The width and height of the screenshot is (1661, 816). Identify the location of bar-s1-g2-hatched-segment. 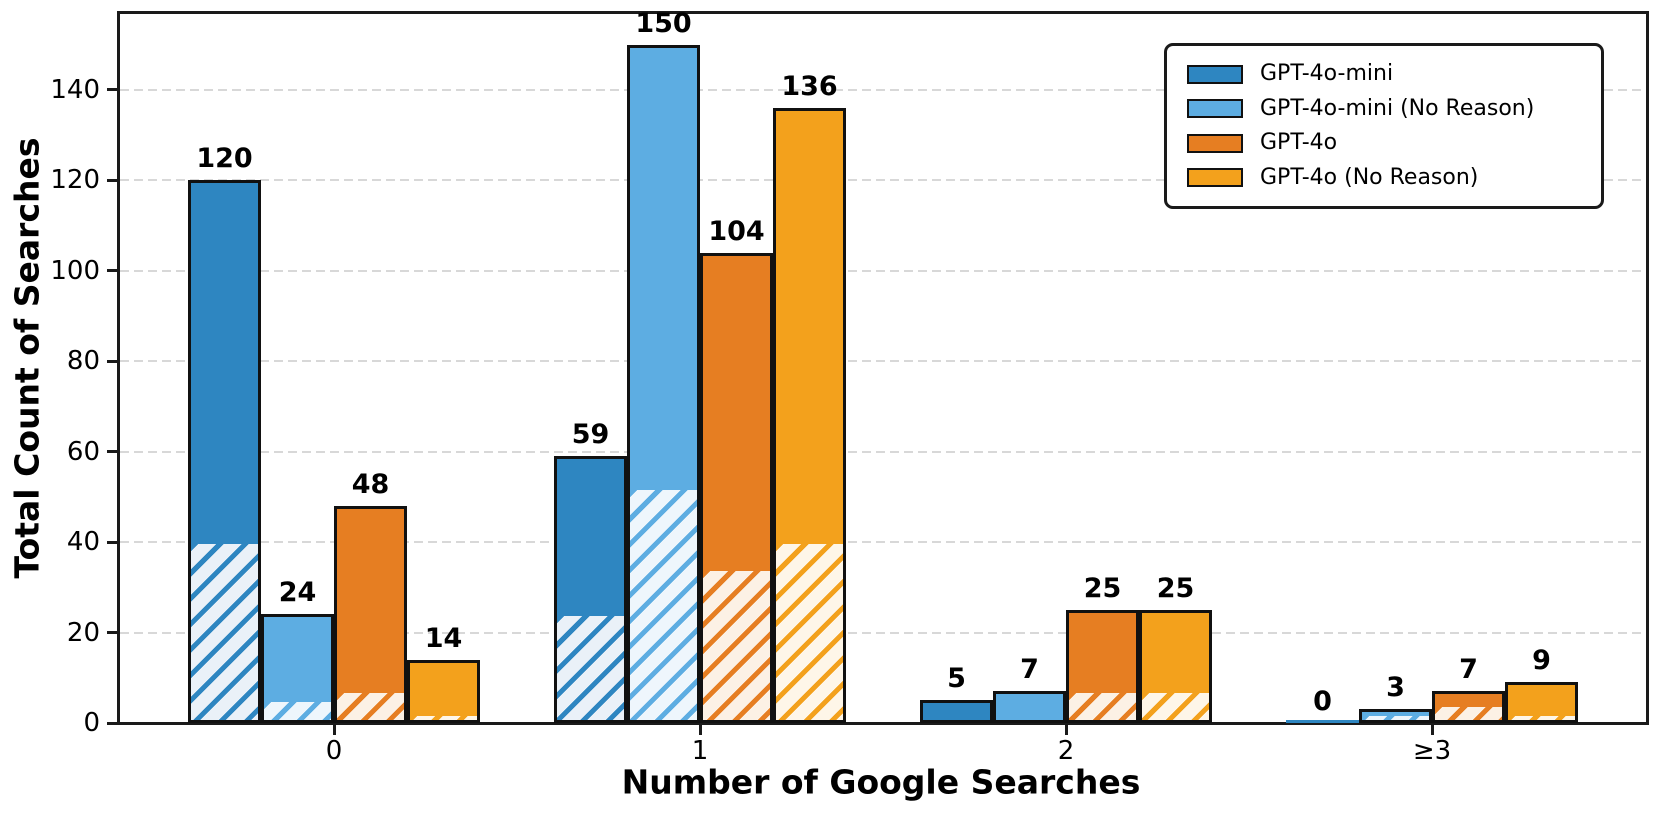
(1029, 719).